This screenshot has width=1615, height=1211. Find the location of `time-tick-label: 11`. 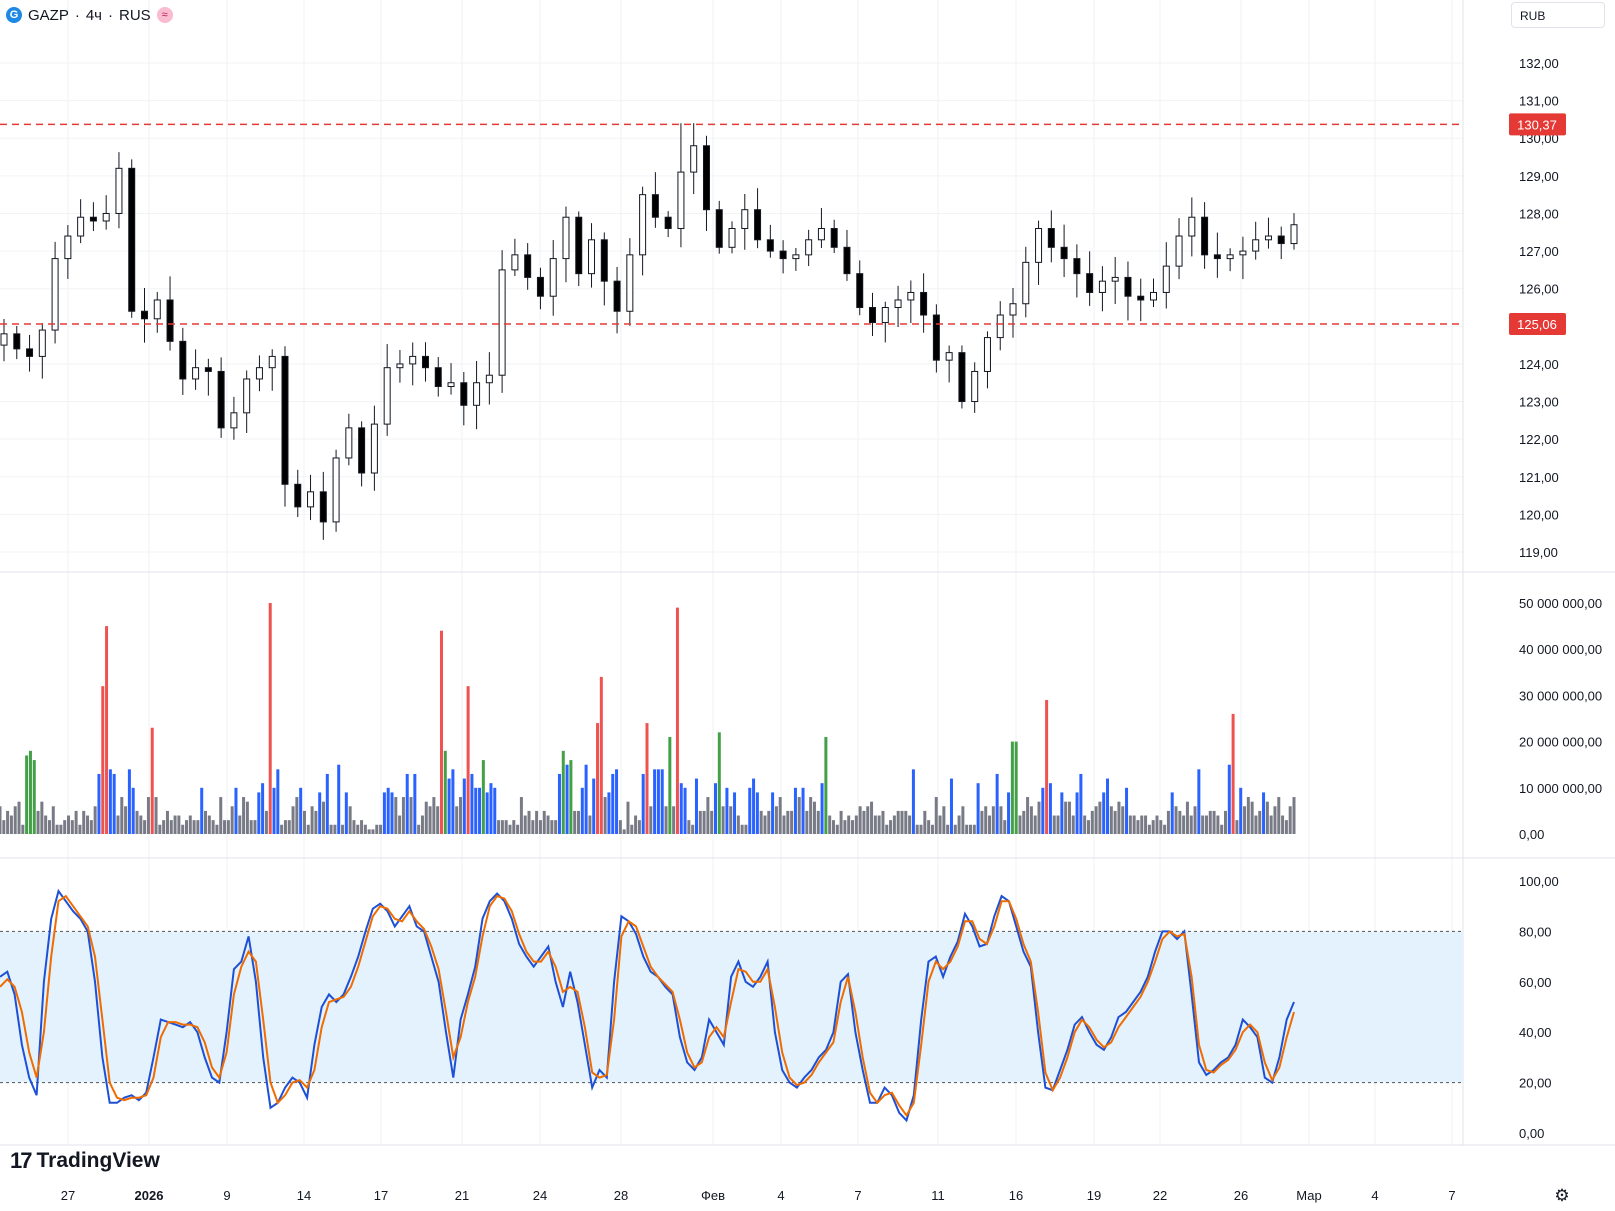

time-tick-label: 11 is located at coordinates (938, 1195).